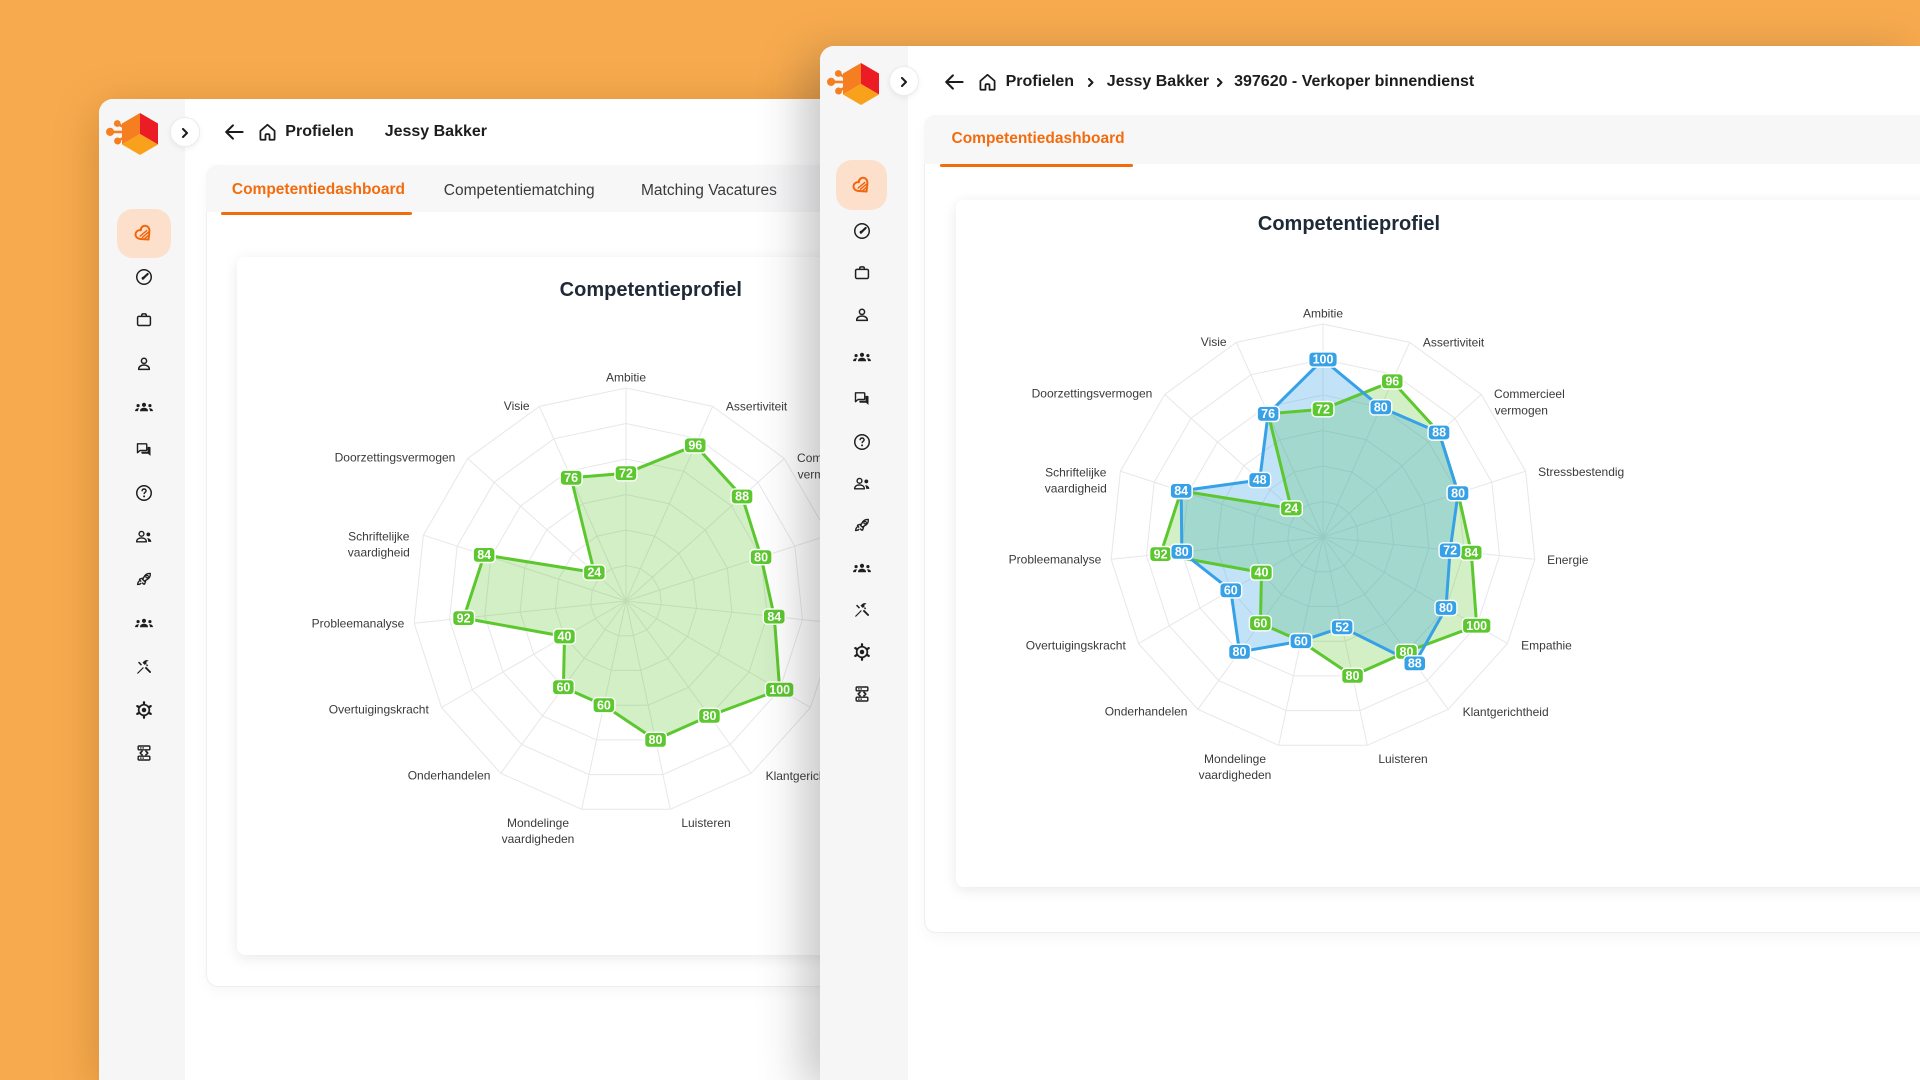 This screenshot has height=1080, width=1920. What do you see at coordinates (1581, 472) in the screenshot?
I see `svg-text: Stressbestendig` at bounding box center [1581, 472].